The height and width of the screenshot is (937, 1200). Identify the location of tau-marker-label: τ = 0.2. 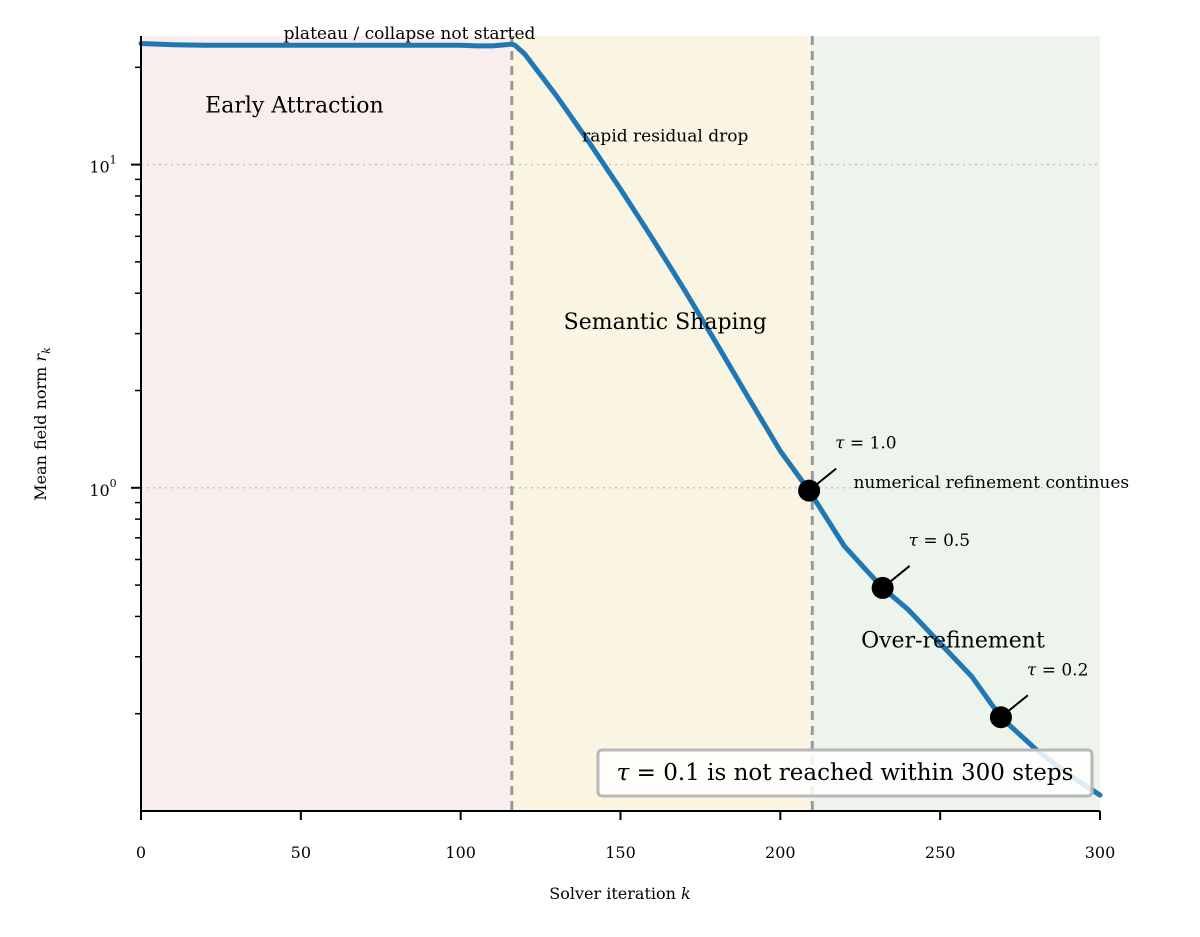
(1058, 670).